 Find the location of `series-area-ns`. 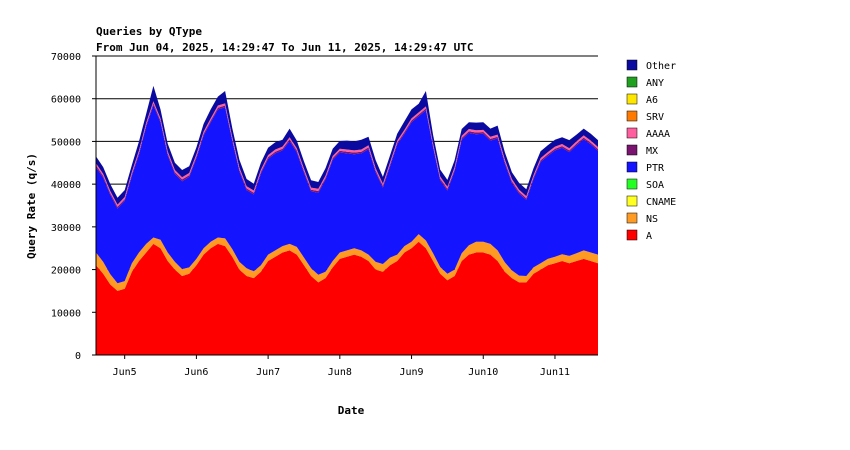

series-area-ns is located at coordinates (347, 262).